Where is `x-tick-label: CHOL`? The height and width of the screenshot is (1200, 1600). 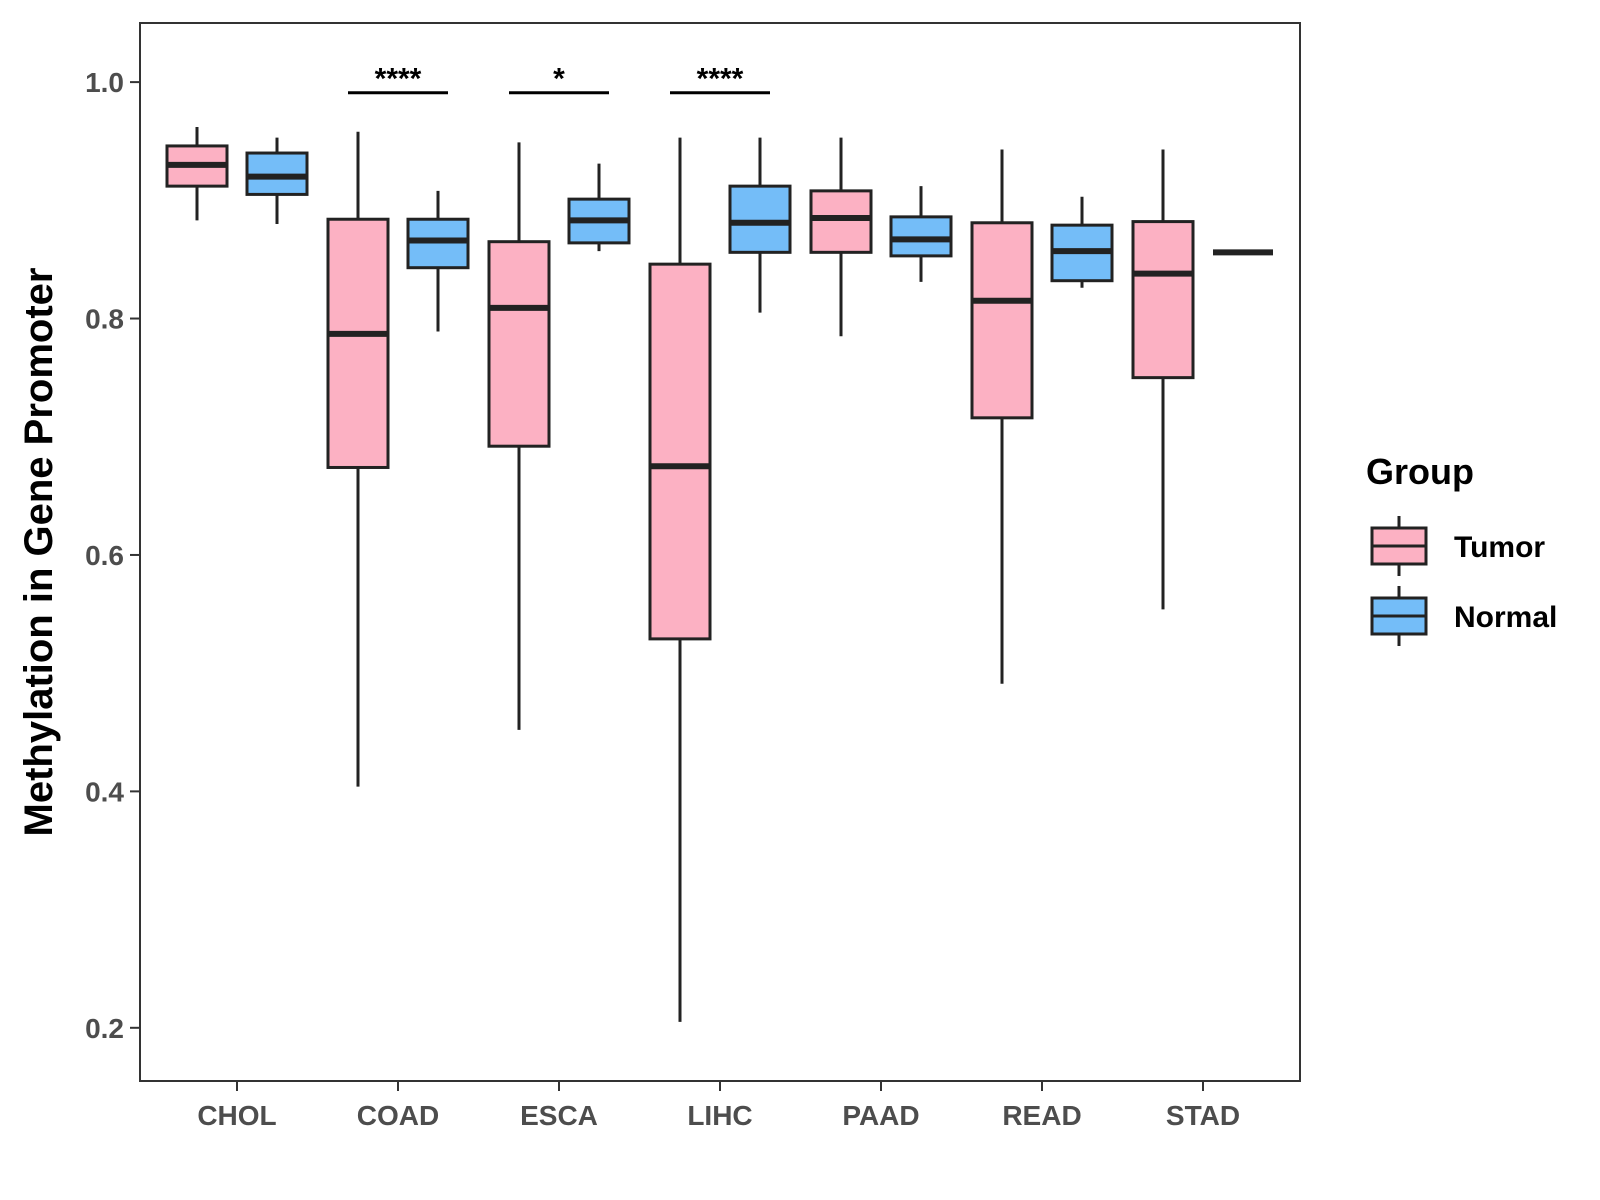 x-tick-label: CHOL is located at coordinates (236, 1115).